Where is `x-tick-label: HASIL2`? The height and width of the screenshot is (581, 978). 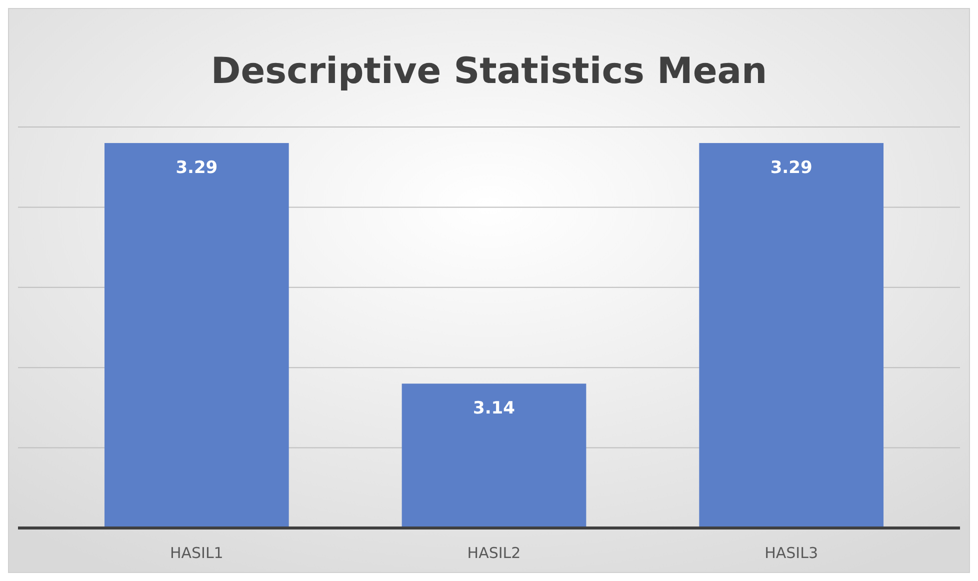 x-tick-label: HASIL2 is located at coordinates (494, 553).